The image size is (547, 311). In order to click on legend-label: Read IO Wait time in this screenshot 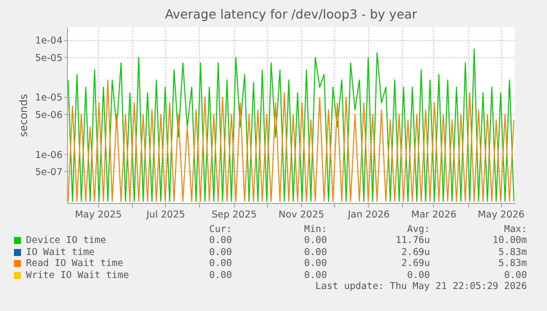, I will do `click(75, 263)`.